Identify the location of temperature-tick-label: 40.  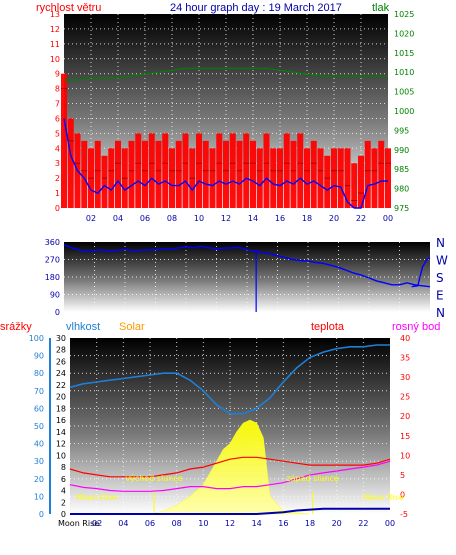
(405, 338).